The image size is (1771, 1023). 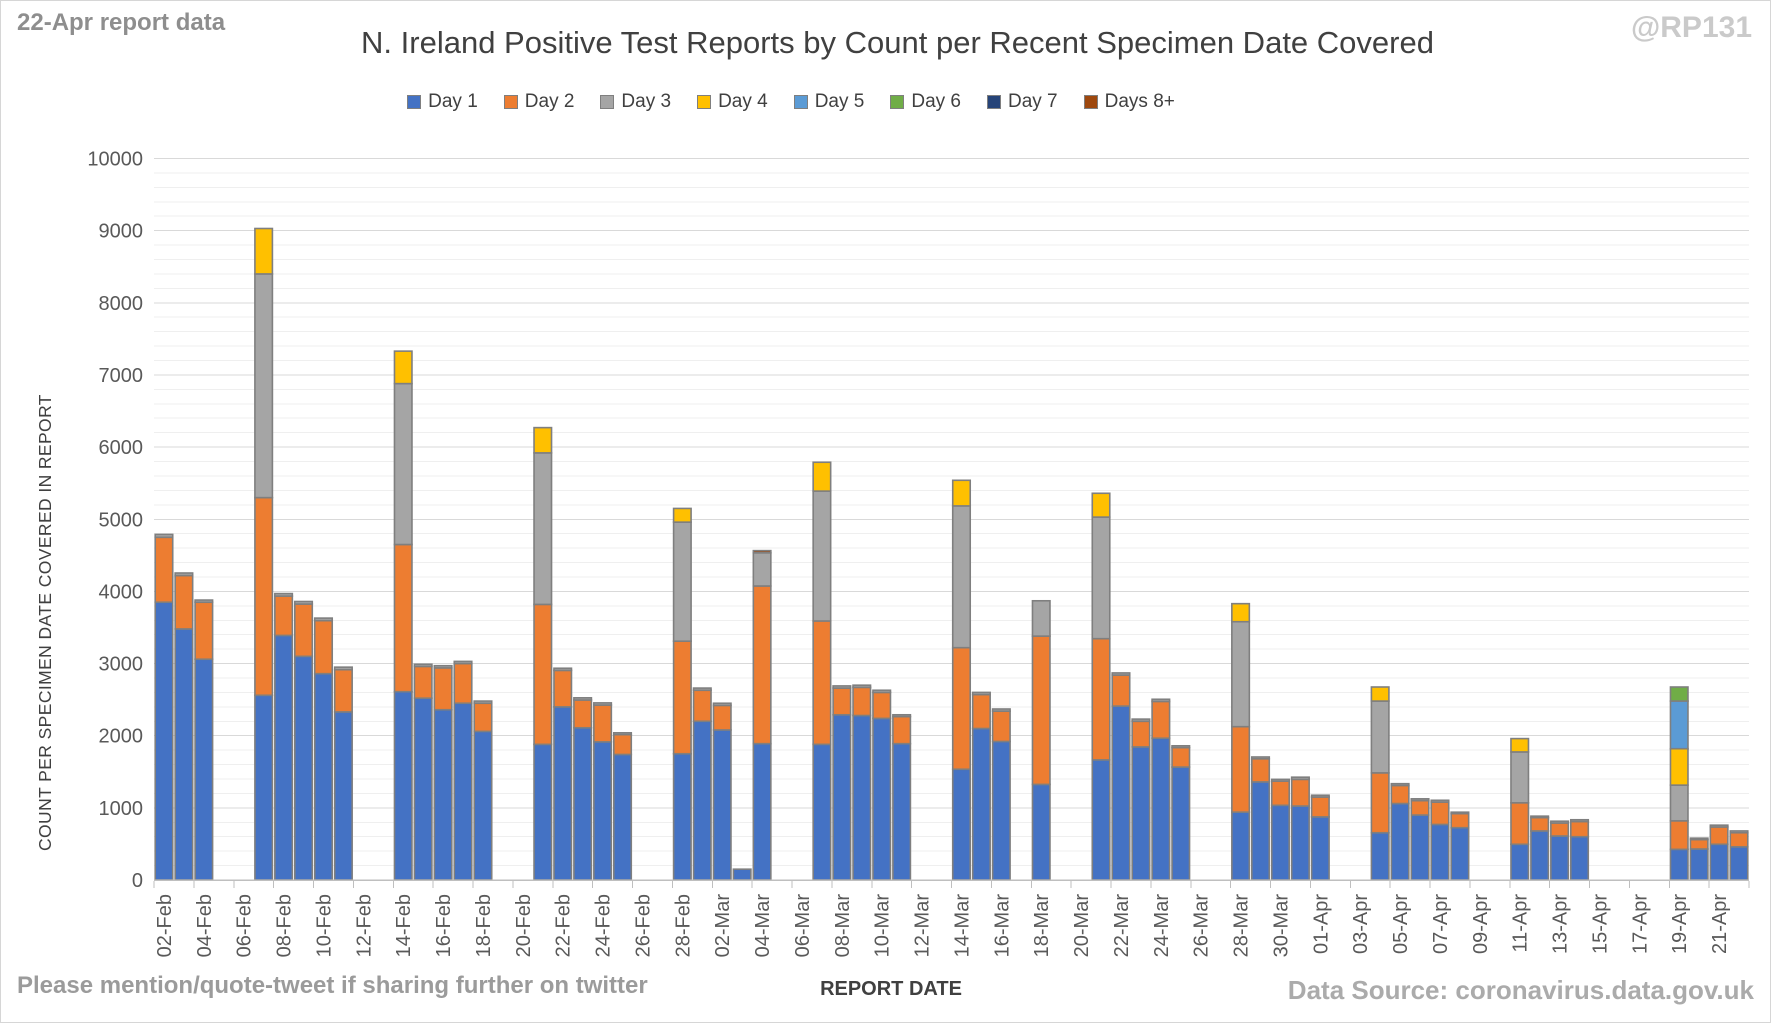 What do you see at coordinates (564, 925) in the screenshot?
I see `x-tick-label: 22-Feb` at bounding box center [564, 925].